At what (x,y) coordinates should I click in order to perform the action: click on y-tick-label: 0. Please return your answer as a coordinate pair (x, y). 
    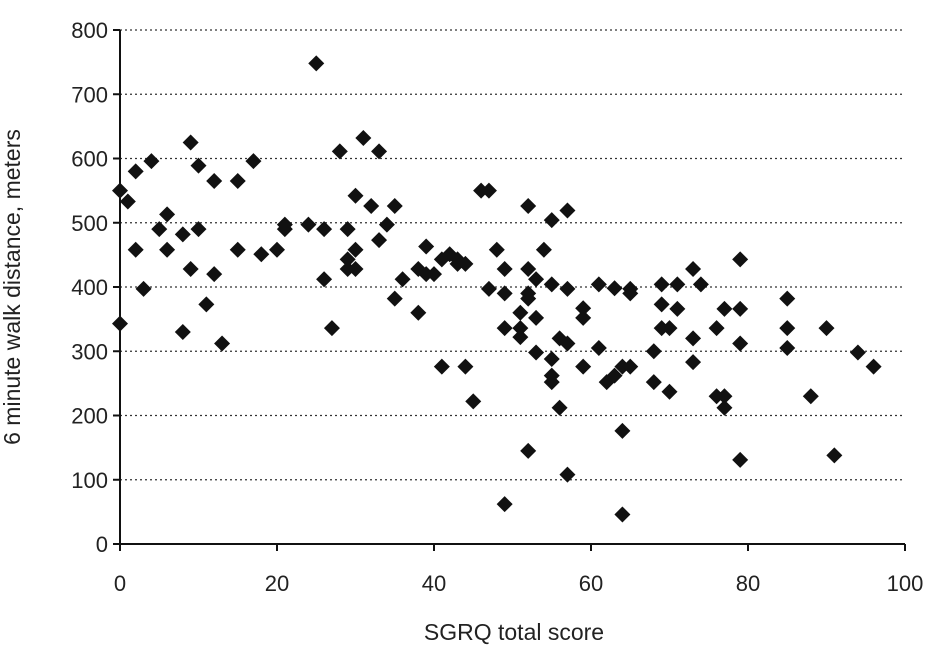
    Looking at the image, I should click on (102, 544).